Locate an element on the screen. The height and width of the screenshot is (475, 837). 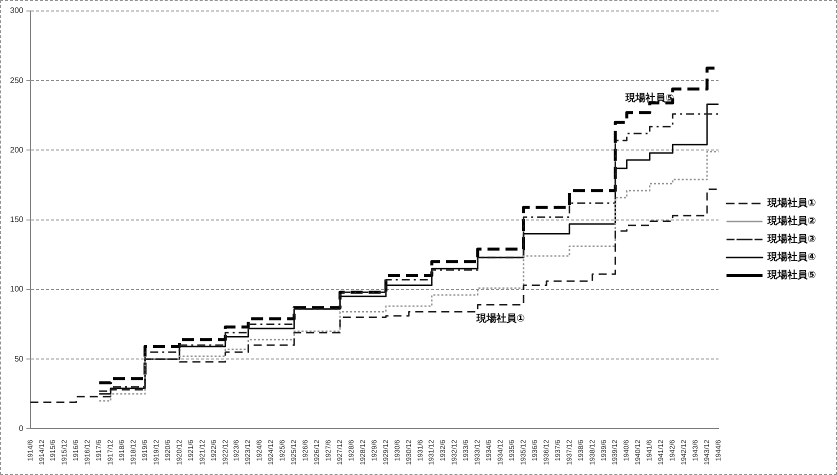
y-tick-label: 200 is located at coordinates (17, 149).